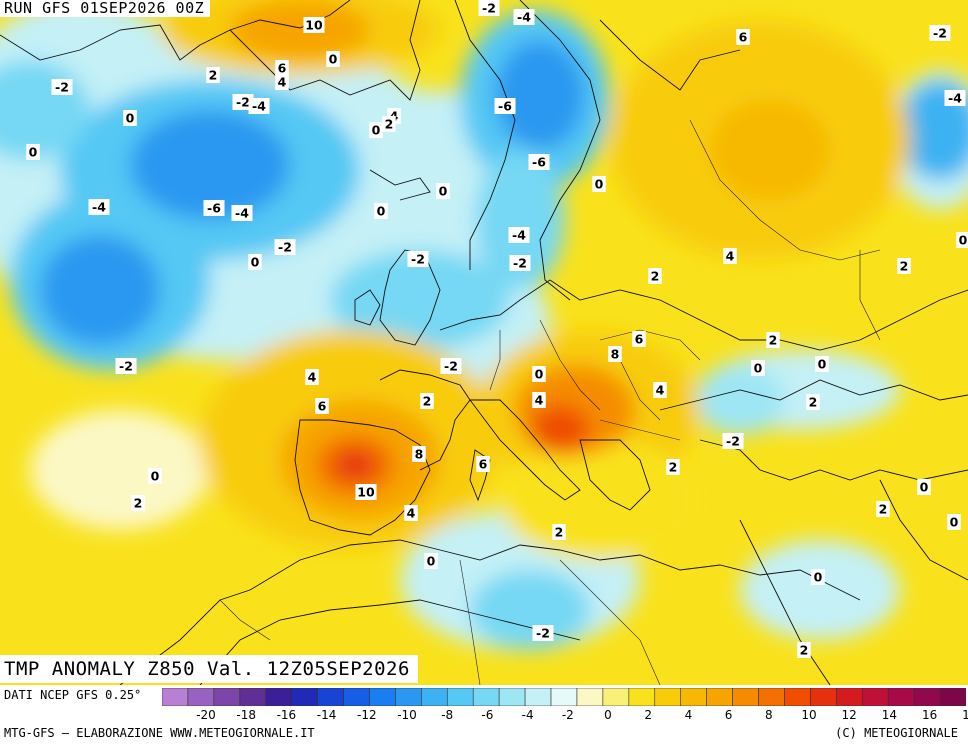 This screenshot has height=745, width=968. I want to click on color-scale-tick: -12, so click(366, 715).